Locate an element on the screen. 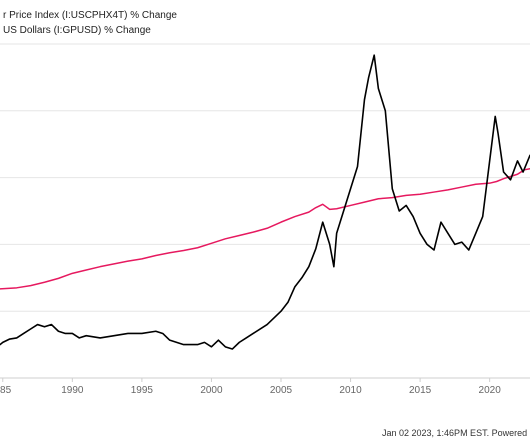  x-tick-label: 2005 is located at coordinates (281, 390).